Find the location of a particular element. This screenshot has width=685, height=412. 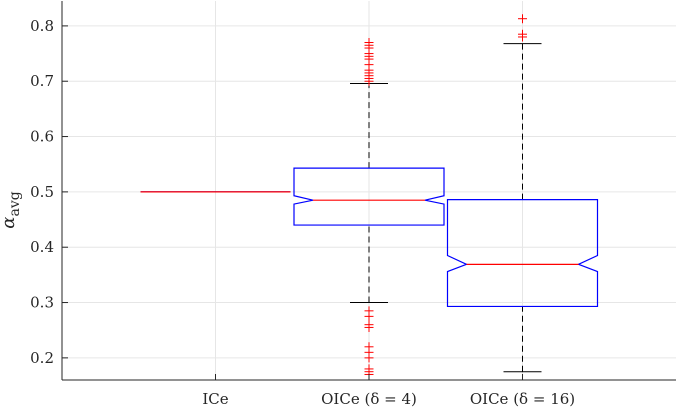

x-tick-label-0: ICe is located at coordinates (215, 399).